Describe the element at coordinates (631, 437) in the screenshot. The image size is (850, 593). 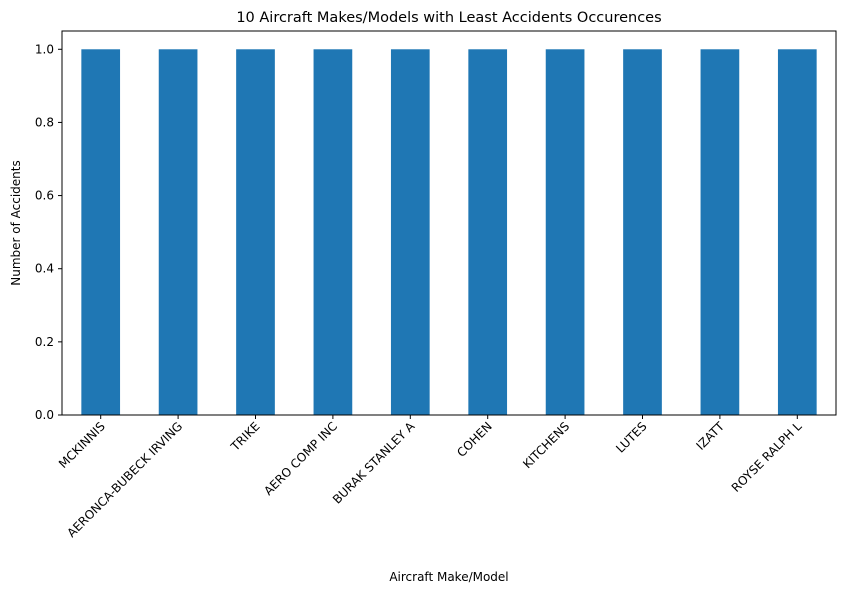
I see `x-tick-label-7: LUTES` at that location.